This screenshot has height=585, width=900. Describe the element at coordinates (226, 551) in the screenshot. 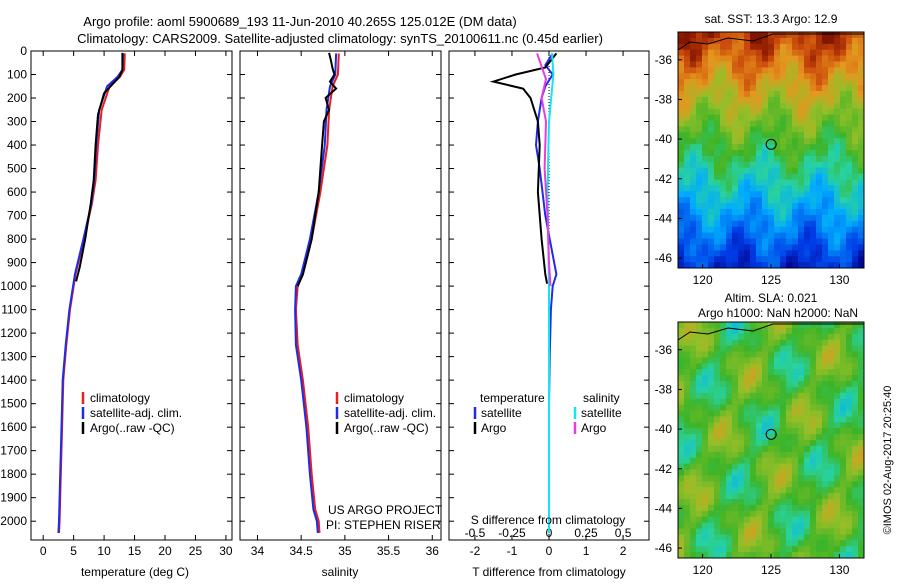

I see `x-tick-label: 30` at that location.